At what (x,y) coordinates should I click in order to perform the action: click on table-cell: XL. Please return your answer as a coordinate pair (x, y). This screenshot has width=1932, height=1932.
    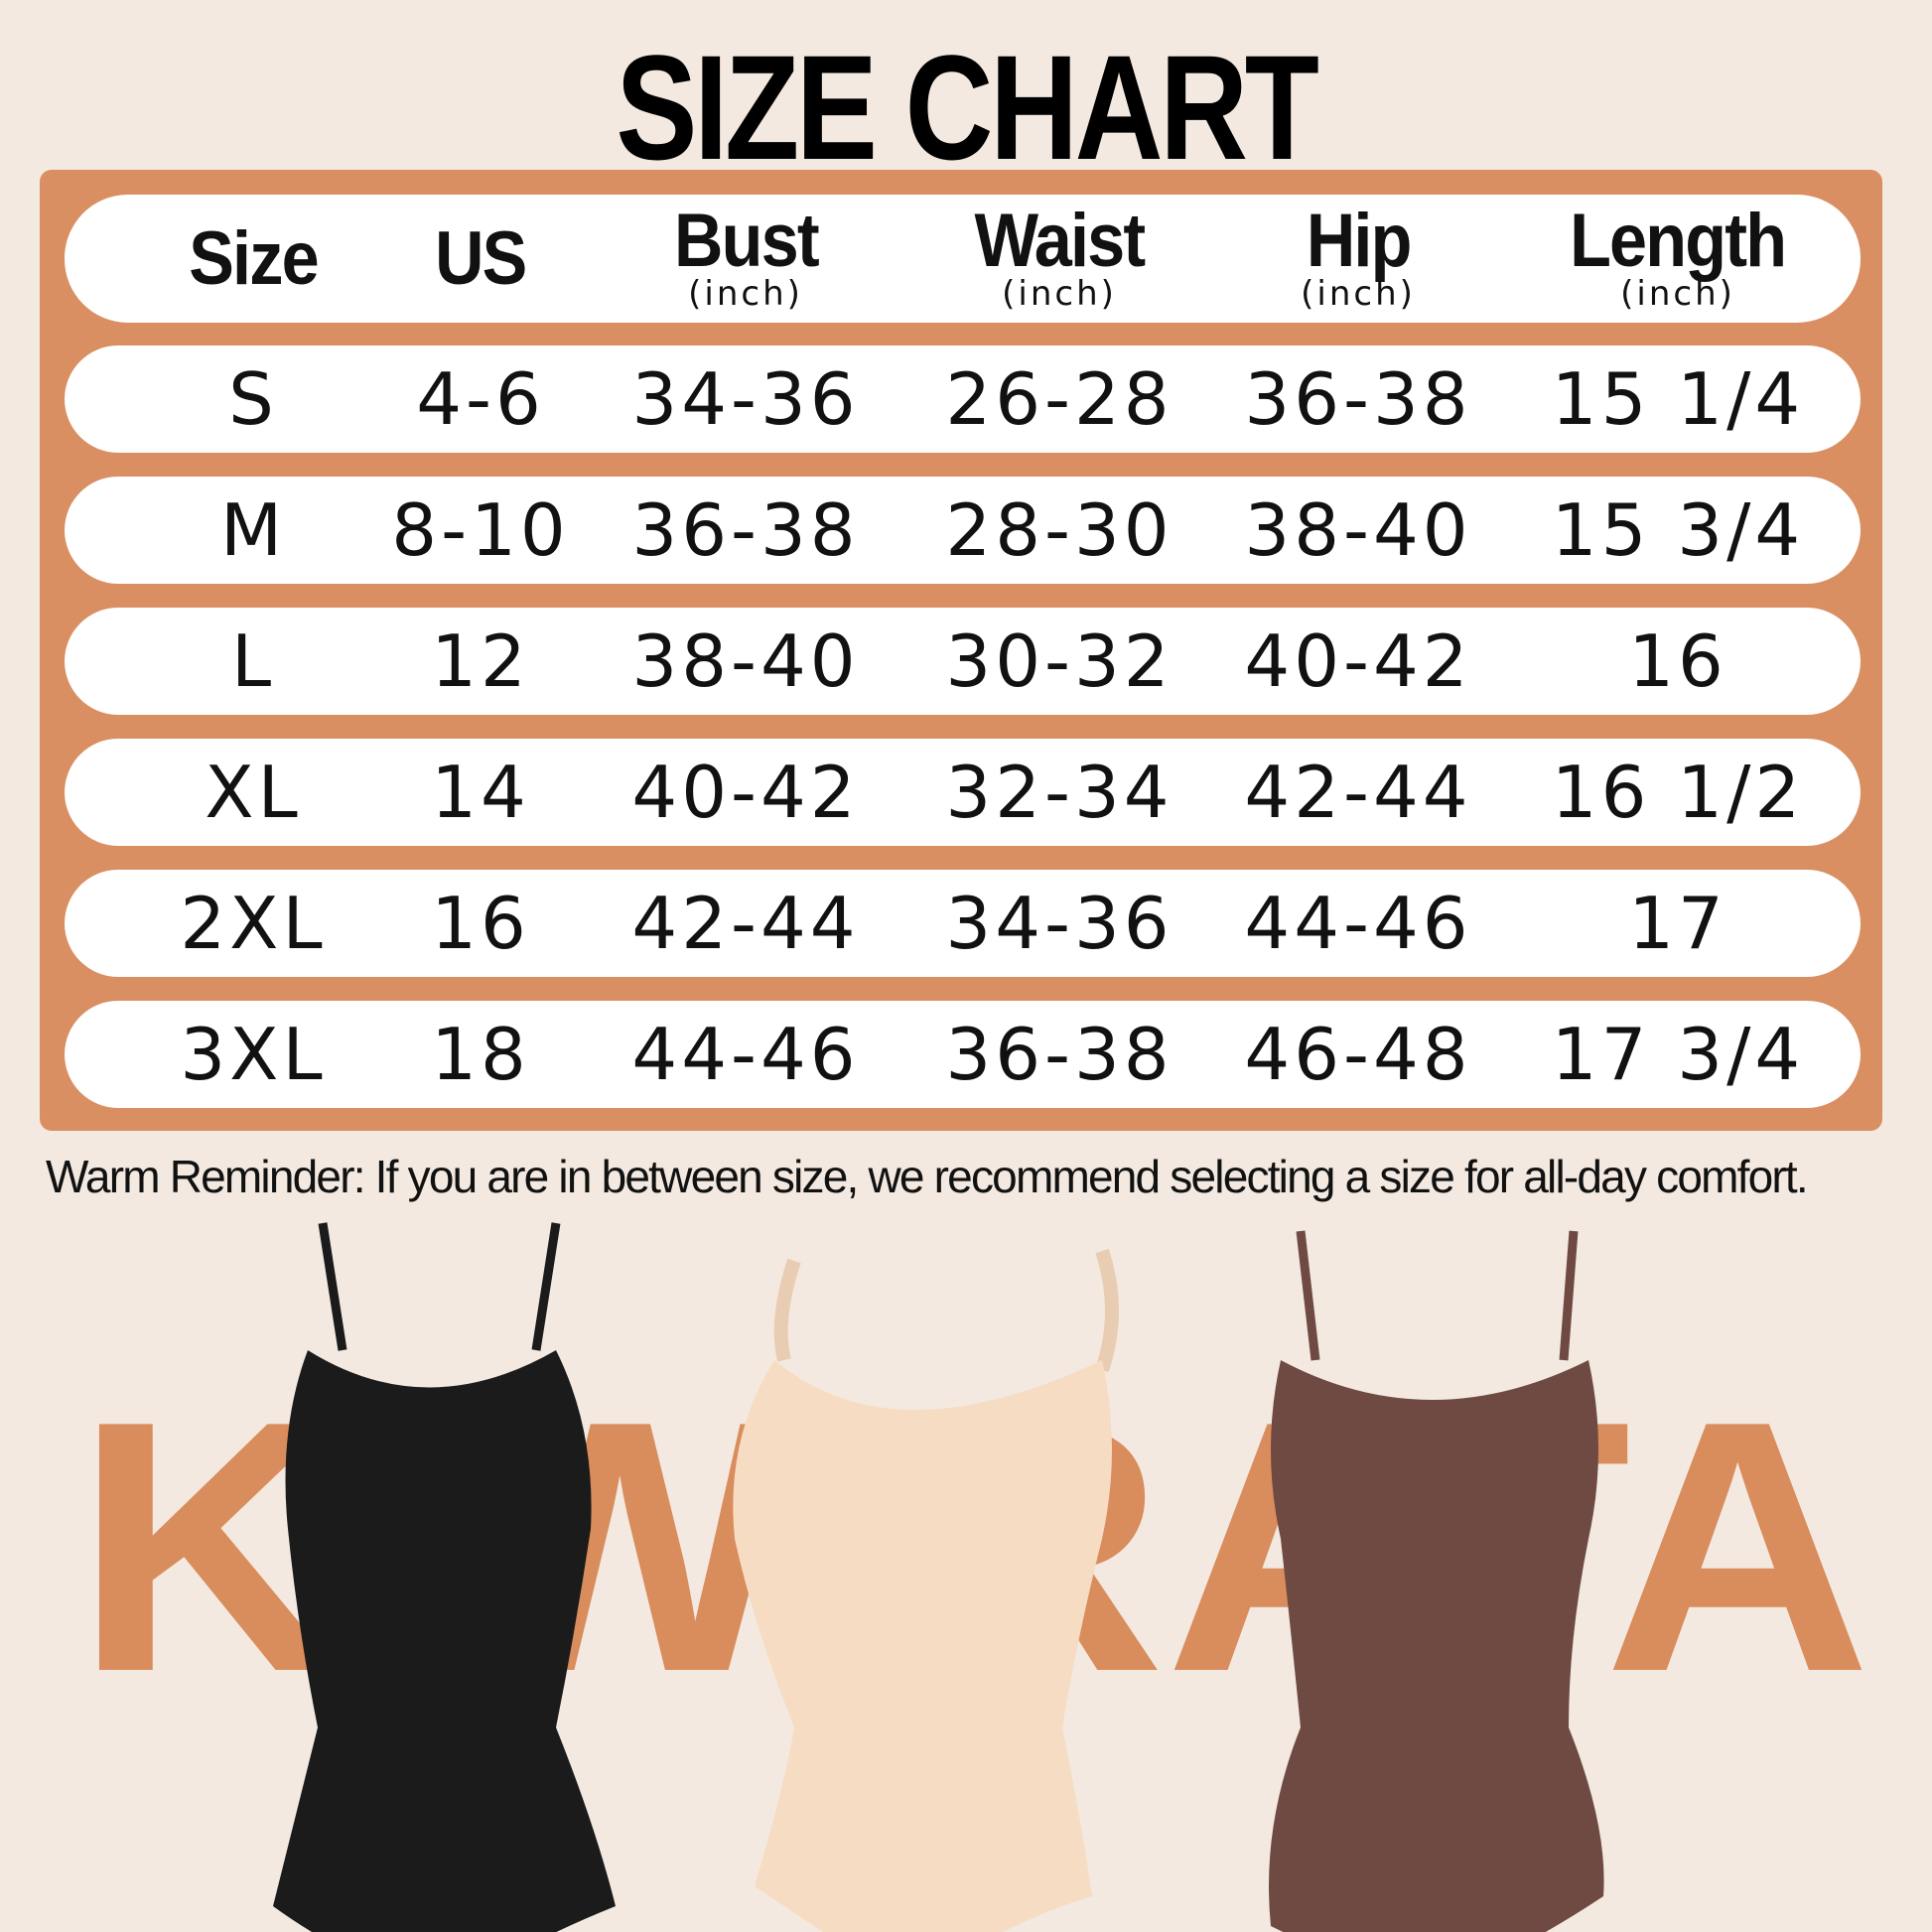
    Looking at the image, I should click on (253, 792).